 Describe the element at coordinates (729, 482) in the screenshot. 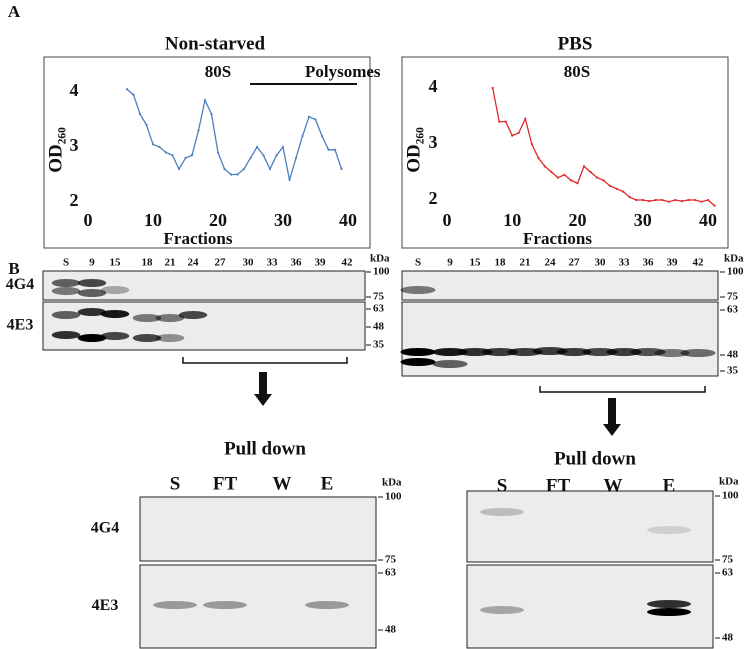

I see `unit-label: kDa` at that location.